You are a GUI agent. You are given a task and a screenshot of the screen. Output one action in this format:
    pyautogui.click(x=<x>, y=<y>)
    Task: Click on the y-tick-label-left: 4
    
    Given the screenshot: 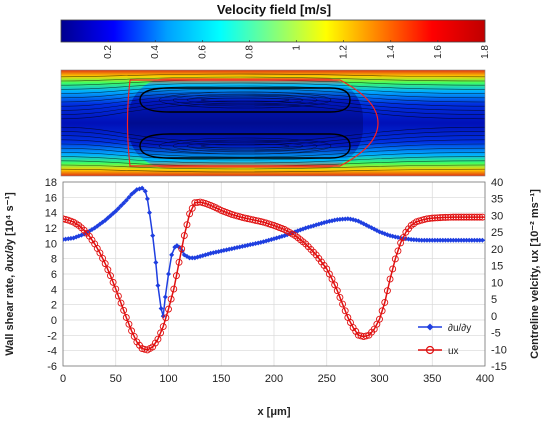 What is the action you would take?
    pyautogui.click(x=54, y=290)
    